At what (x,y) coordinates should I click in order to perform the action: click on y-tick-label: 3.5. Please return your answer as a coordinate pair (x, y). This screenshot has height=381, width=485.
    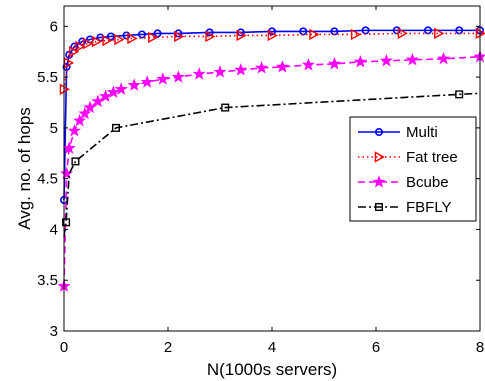
    Looking at the image, I should click on (47, 280).